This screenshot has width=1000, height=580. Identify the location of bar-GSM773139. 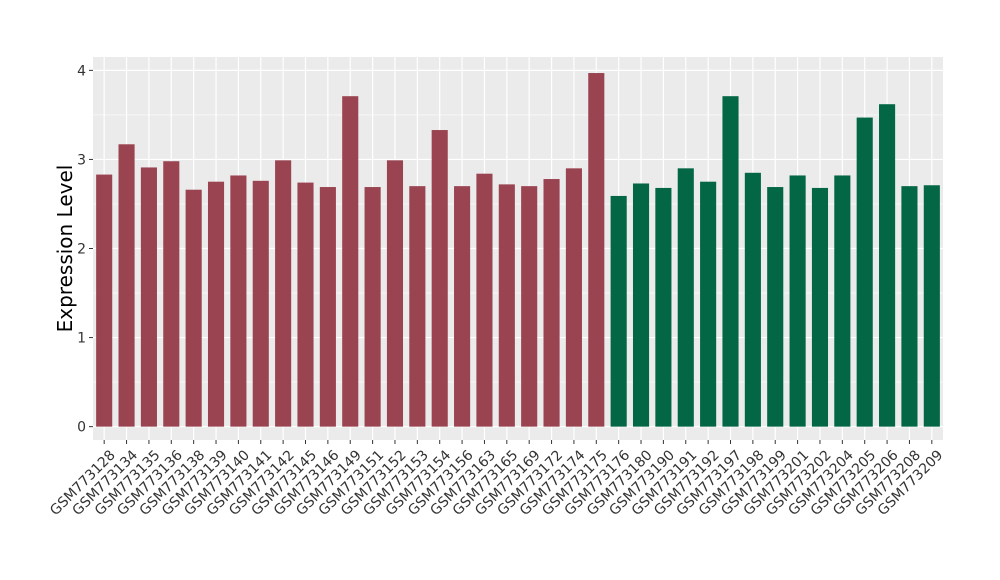
(216, 304).